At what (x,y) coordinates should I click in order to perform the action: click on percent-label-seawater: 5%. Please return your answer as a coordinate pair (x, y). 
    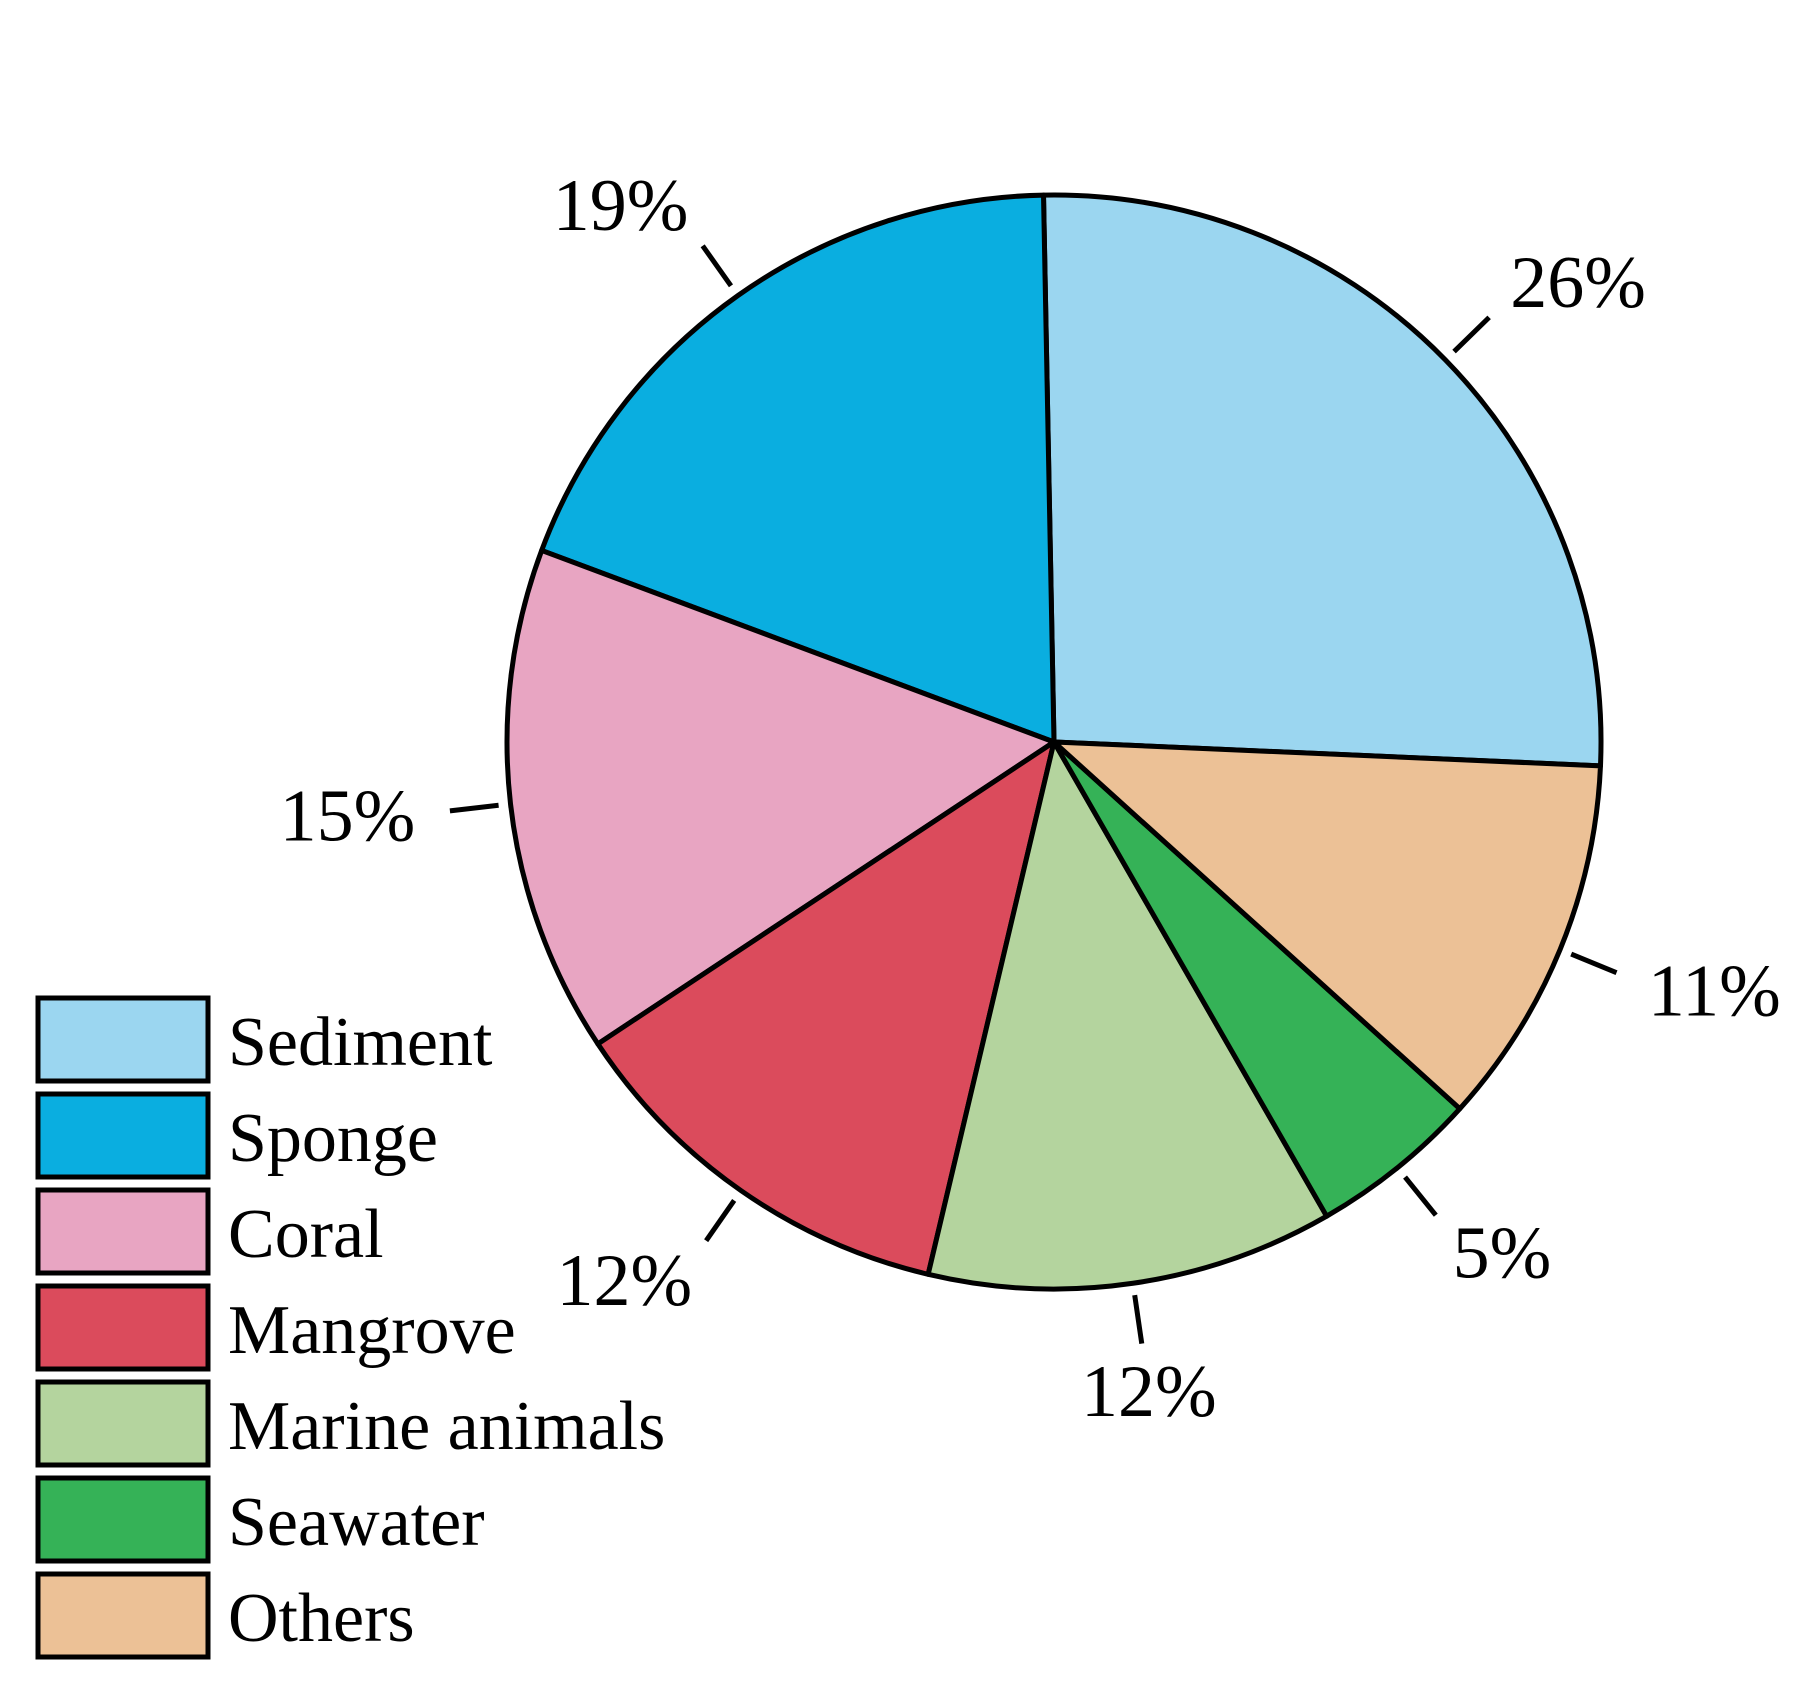
    Looking at the image, I should click on (1502, 1253).